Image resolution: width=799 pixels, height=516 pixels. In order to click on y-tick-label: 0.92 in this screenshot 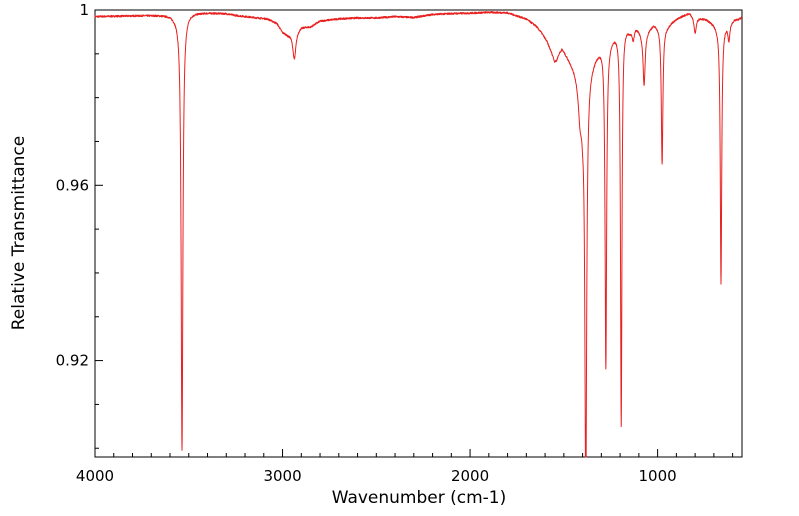, I will do `click(72, 361)`.